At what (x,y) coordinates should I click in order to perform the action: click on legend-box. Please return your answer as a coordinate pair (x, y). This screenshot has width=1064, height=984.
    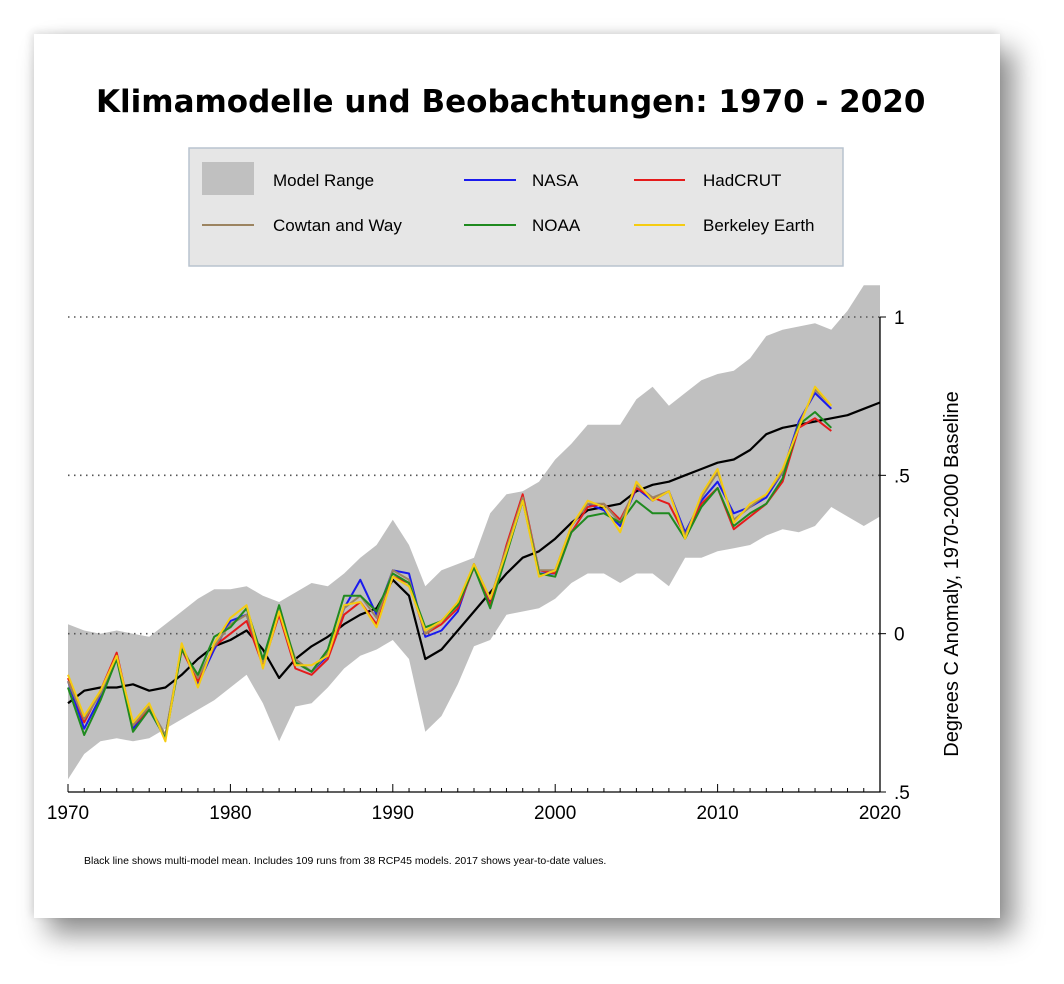
    Looking at the image, I should click on (516, 207).